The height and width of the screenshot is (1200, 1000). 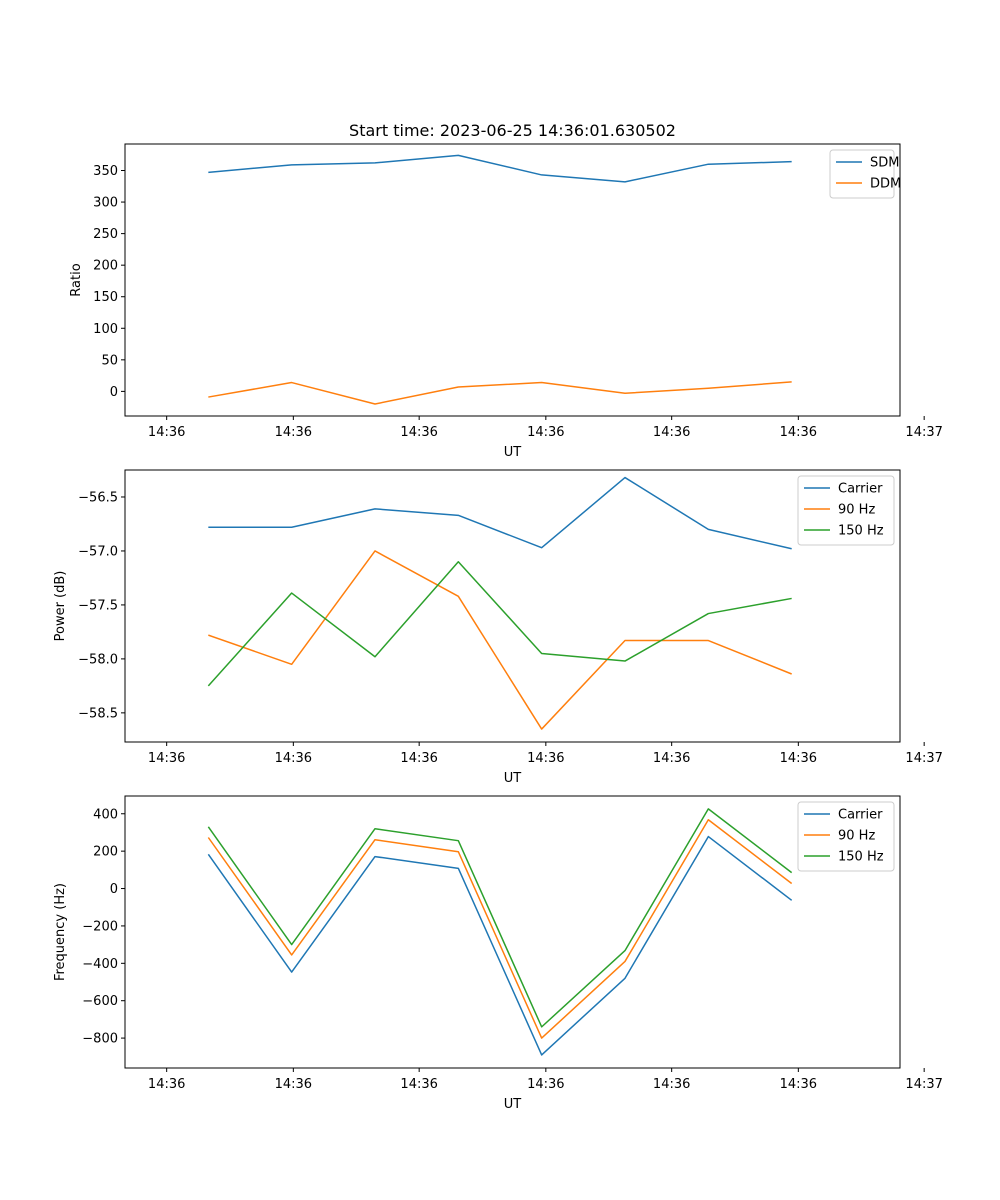 I want to click on y-tick-label: −200, so click(x=100, y=926).